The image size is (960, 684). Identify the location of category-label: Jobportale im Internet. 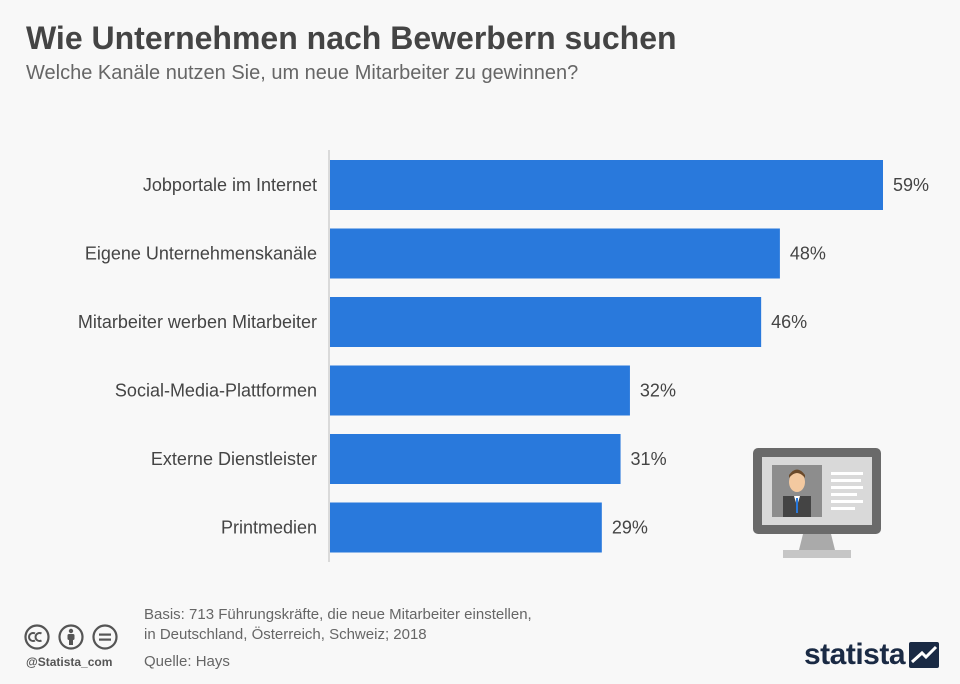
(230, 185).